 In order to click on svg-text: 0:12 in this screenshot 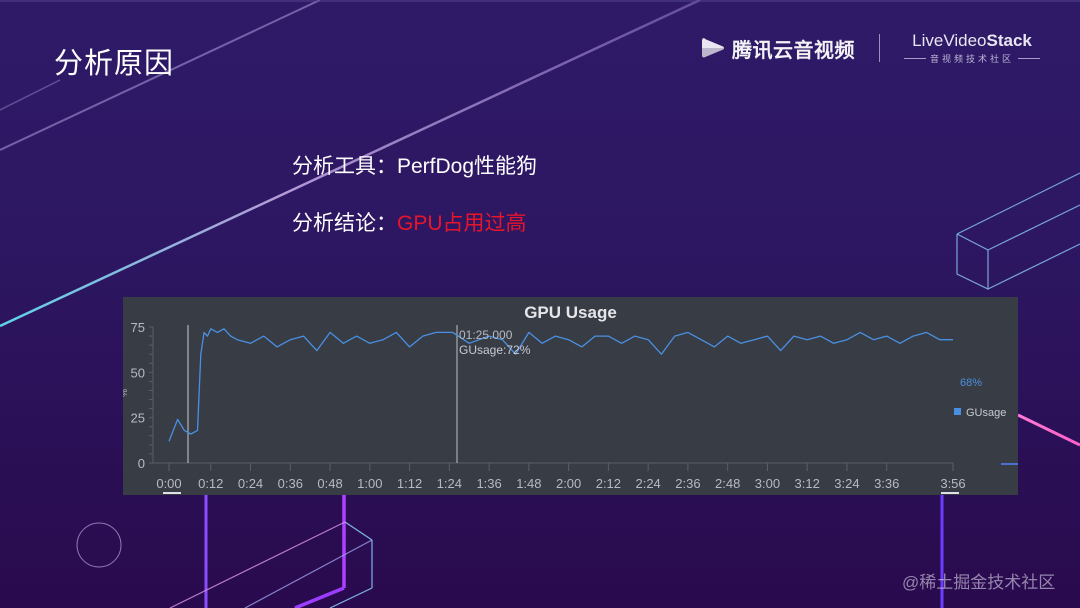, I will do `click(210, 483)`.